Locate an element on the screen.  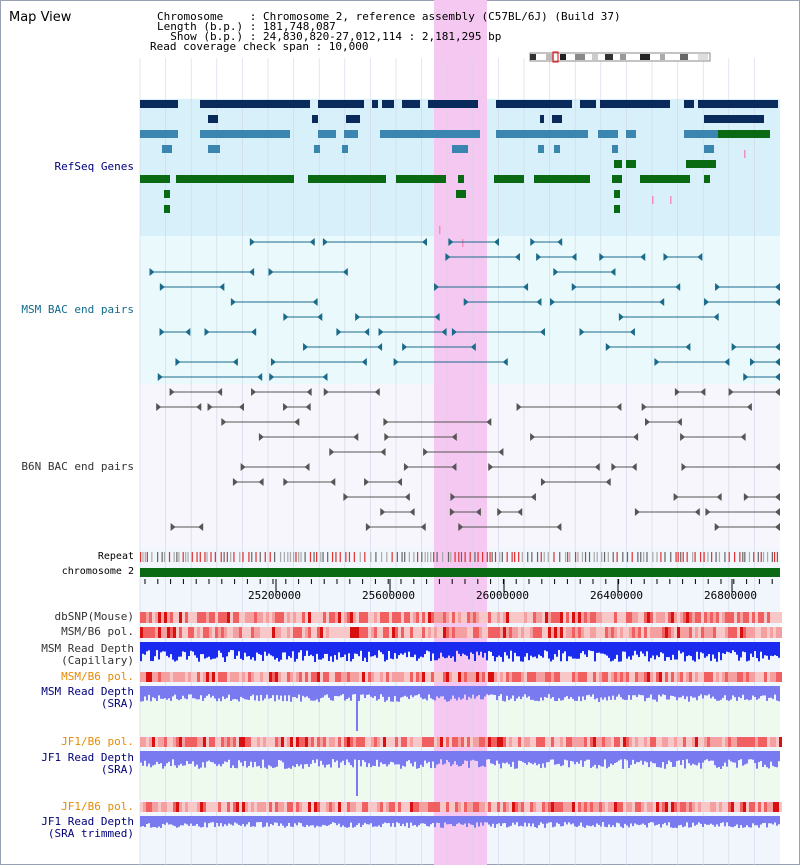
msm-read-depth-capillary-label: MSM Read Depth is located at coordinates (87, 648).